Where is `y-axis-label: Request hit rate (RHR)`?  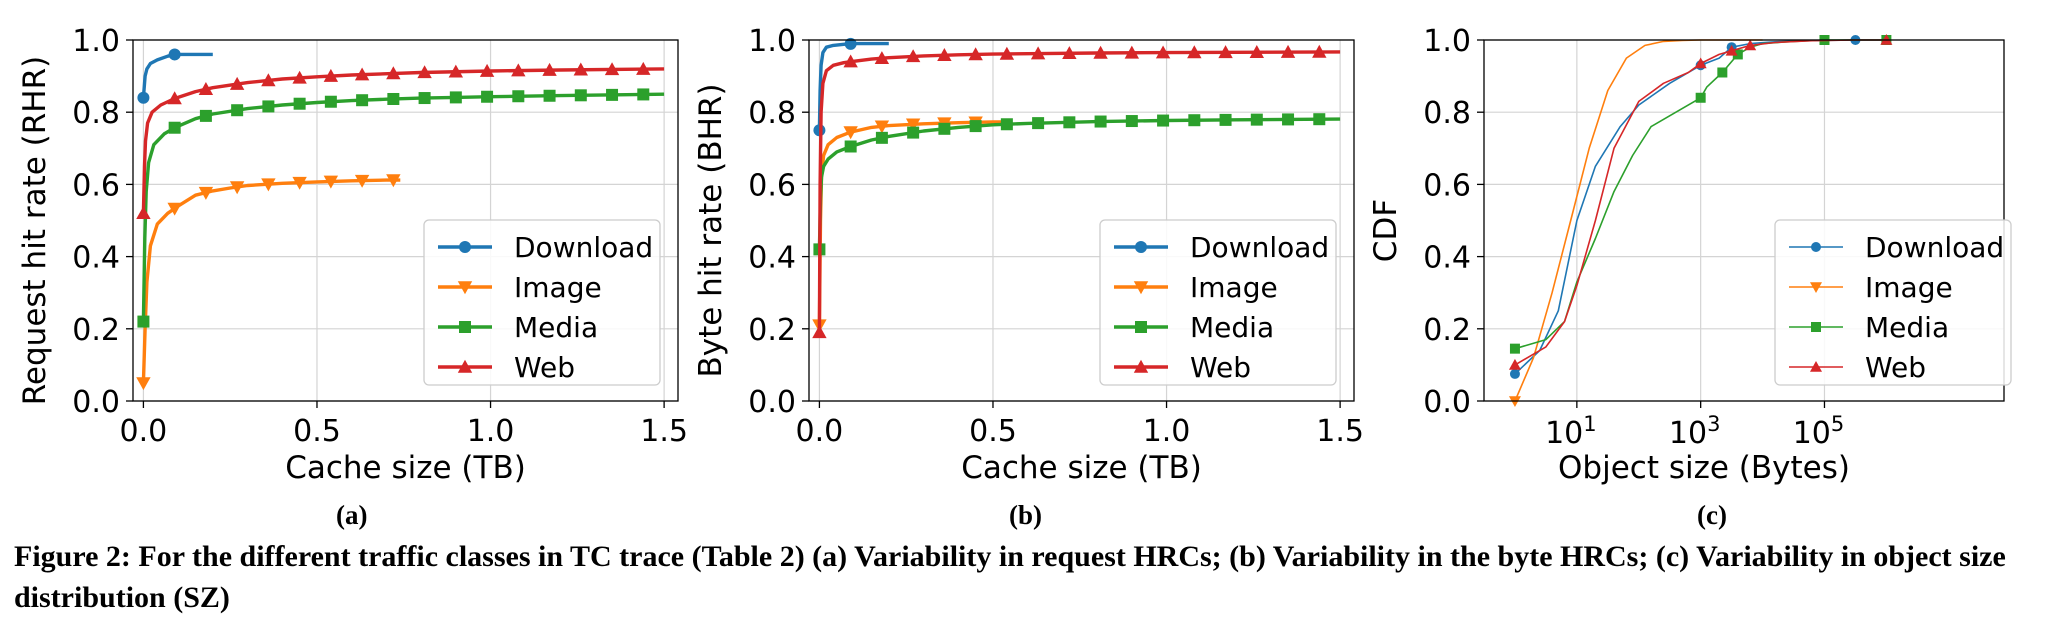
y-axis-label: Request hit rate (RHR) is located at coordinates (35, 230).